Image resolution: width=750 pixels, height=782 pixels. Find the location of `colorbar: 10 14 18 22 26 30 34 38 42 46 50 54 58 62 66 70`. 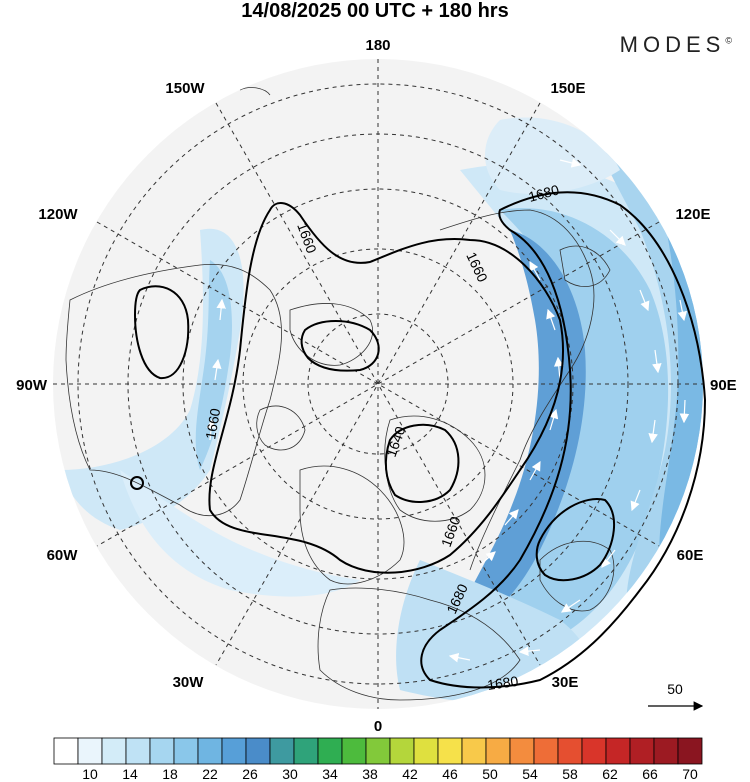

colorbar: 10 14 18 22 26 30 34 38 42 46 50 54 58 62 66 70 is located at coordinates (378, 759).